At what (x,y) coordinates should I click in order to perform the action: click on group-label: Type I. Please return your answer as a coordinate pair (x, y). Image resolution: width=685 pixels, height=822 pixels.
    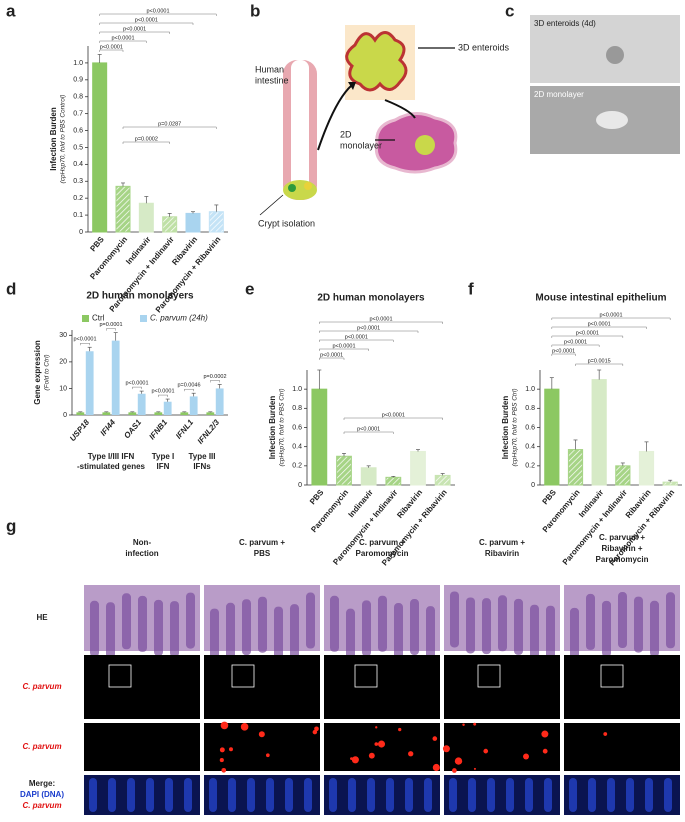
    Looking at the image, I should click on (163, 456).